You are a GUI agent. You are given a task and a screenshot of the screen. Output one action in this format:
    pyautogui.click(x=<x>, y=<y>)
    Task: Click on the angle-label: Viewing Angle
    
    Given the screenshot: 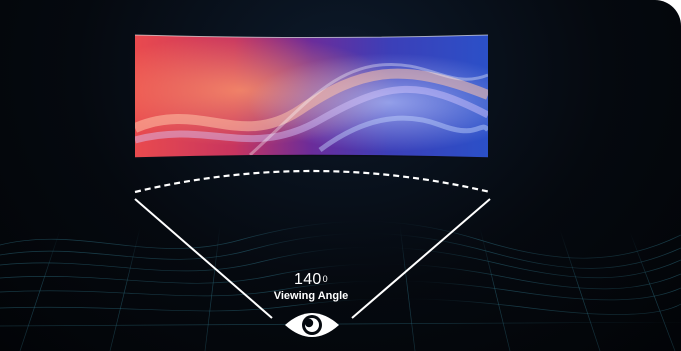 What is the action you would take?
    pyautogui.click(x=311, y=296)
    